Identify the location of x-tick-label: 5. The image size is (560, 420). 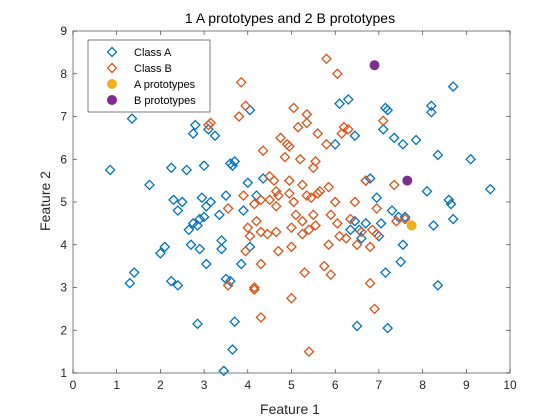
(291, 385).